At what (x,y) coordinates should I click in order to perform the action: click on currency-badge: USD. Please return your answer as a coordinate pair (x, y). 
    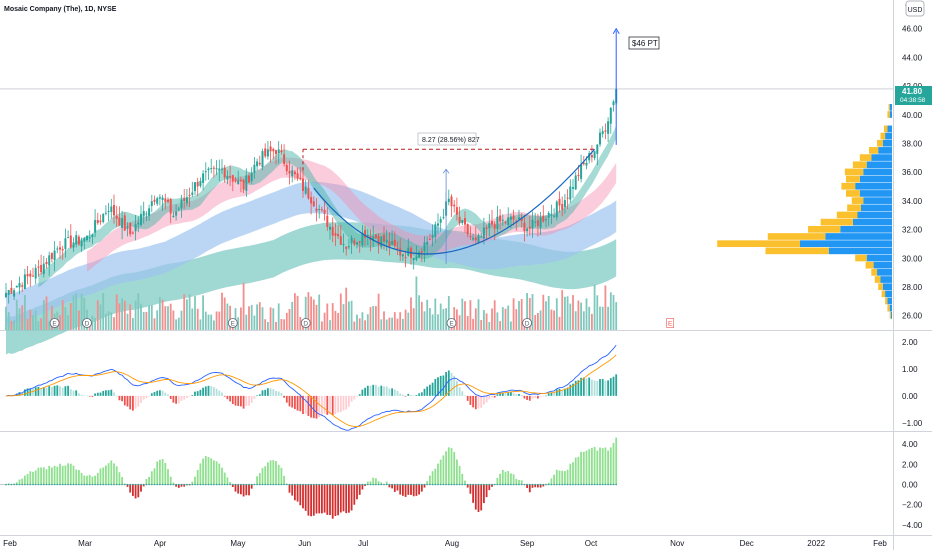
    Looking at the image, I should click on (915, 8).